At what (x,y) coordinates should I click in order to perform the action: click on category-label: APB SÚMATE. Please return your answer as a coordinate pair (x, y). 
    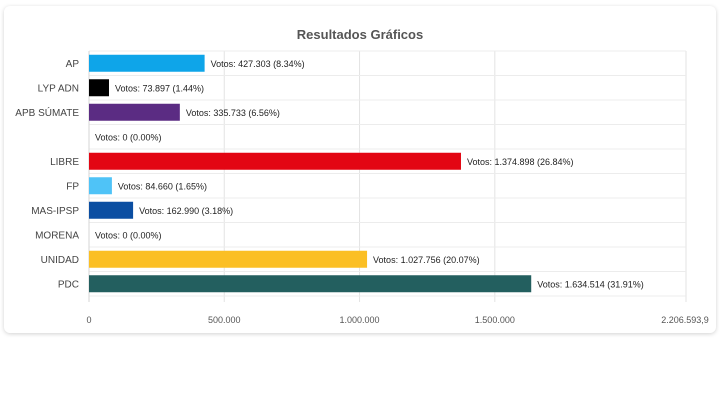
    Looking at the image, I should click on (47, 112).